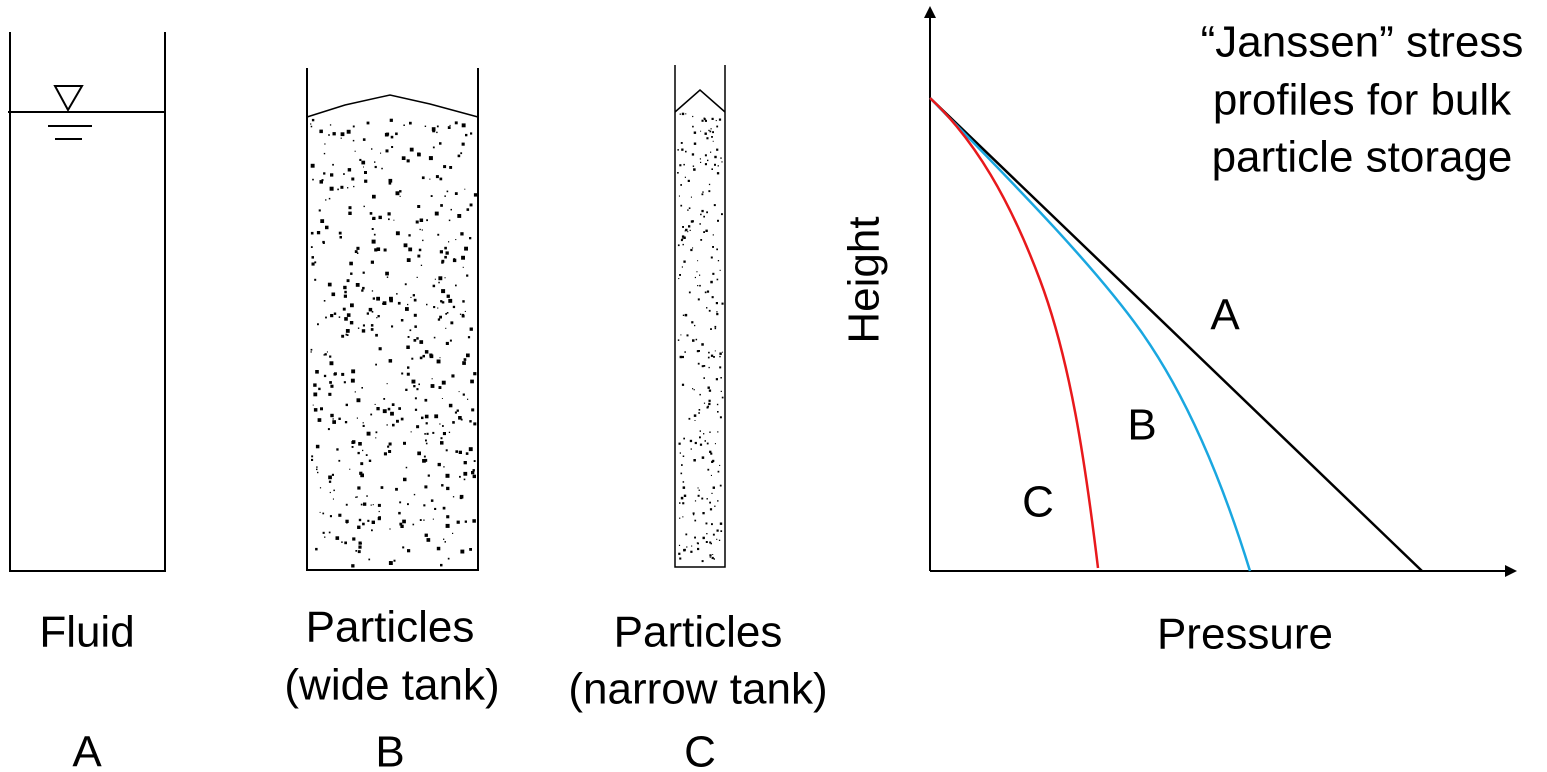 This screenshot has height=772, width=1547. Describe the element at coordinates (87, 302) in the screenshot. I see `fluid-tank` at that location.